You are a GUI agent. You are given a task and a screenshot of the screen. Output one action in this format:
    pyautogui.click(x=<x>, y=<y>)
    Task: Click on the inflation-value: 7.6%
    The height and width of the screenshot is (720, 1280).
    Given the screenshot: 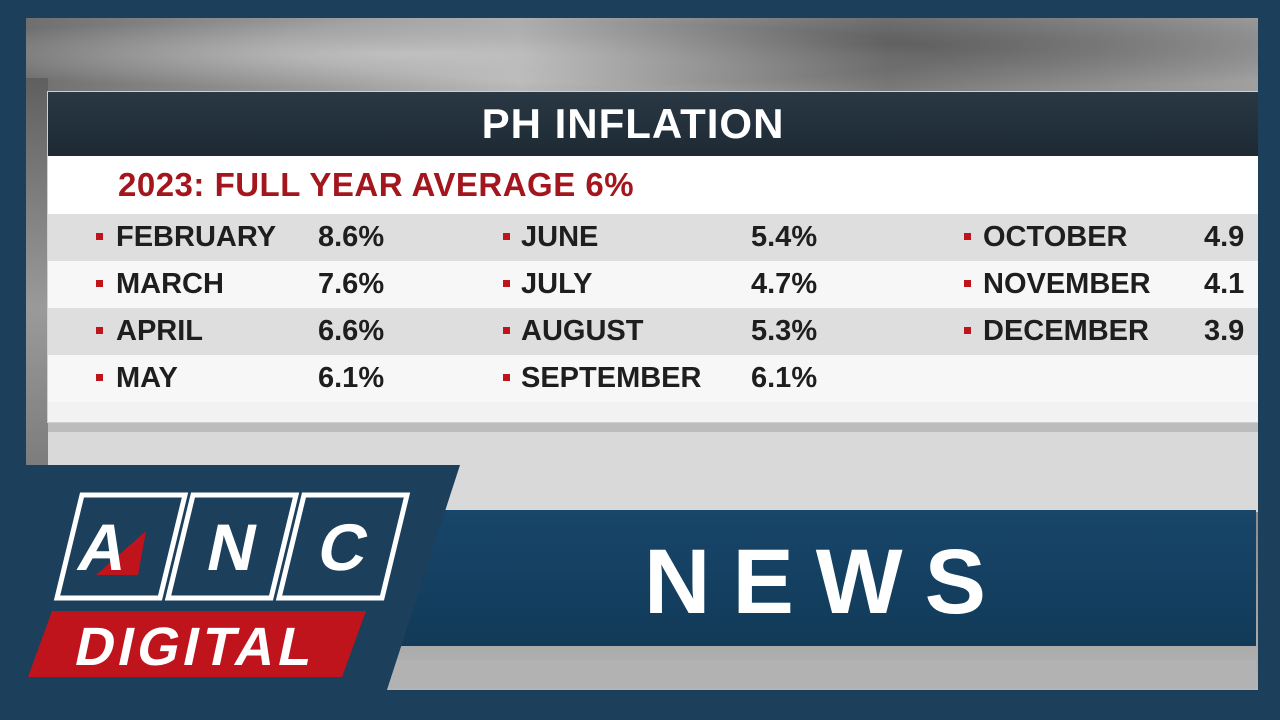 What is the action you would take?
    pyautogui.click(x=351, y=284)
    